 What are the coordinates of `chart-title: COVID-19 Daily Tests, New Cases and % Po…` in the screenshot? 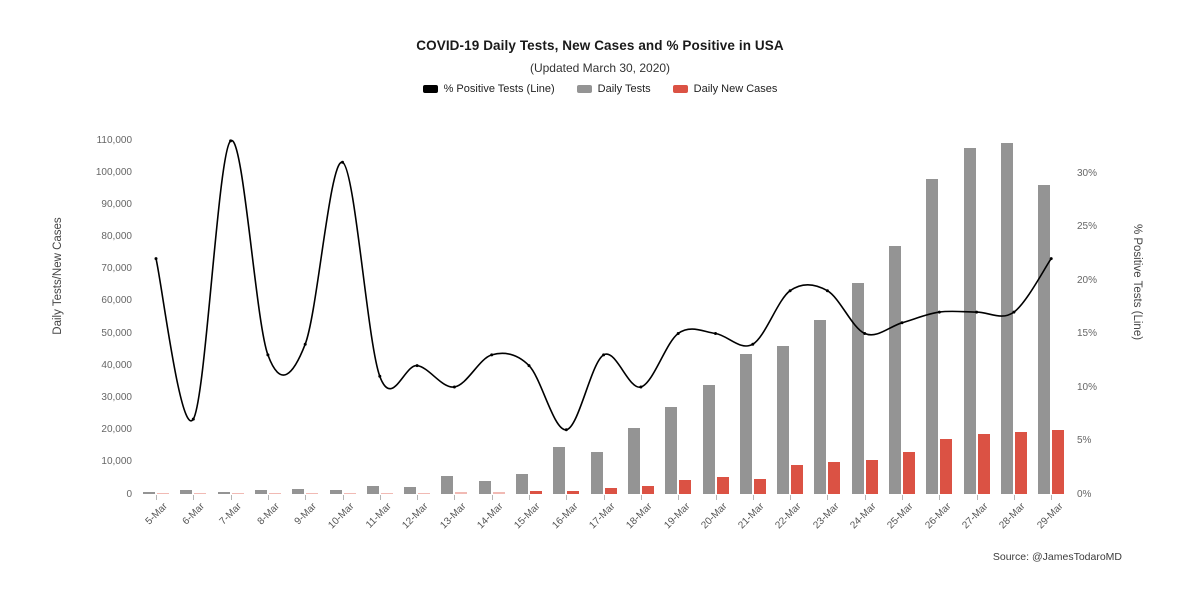 It's located at (600, 45).